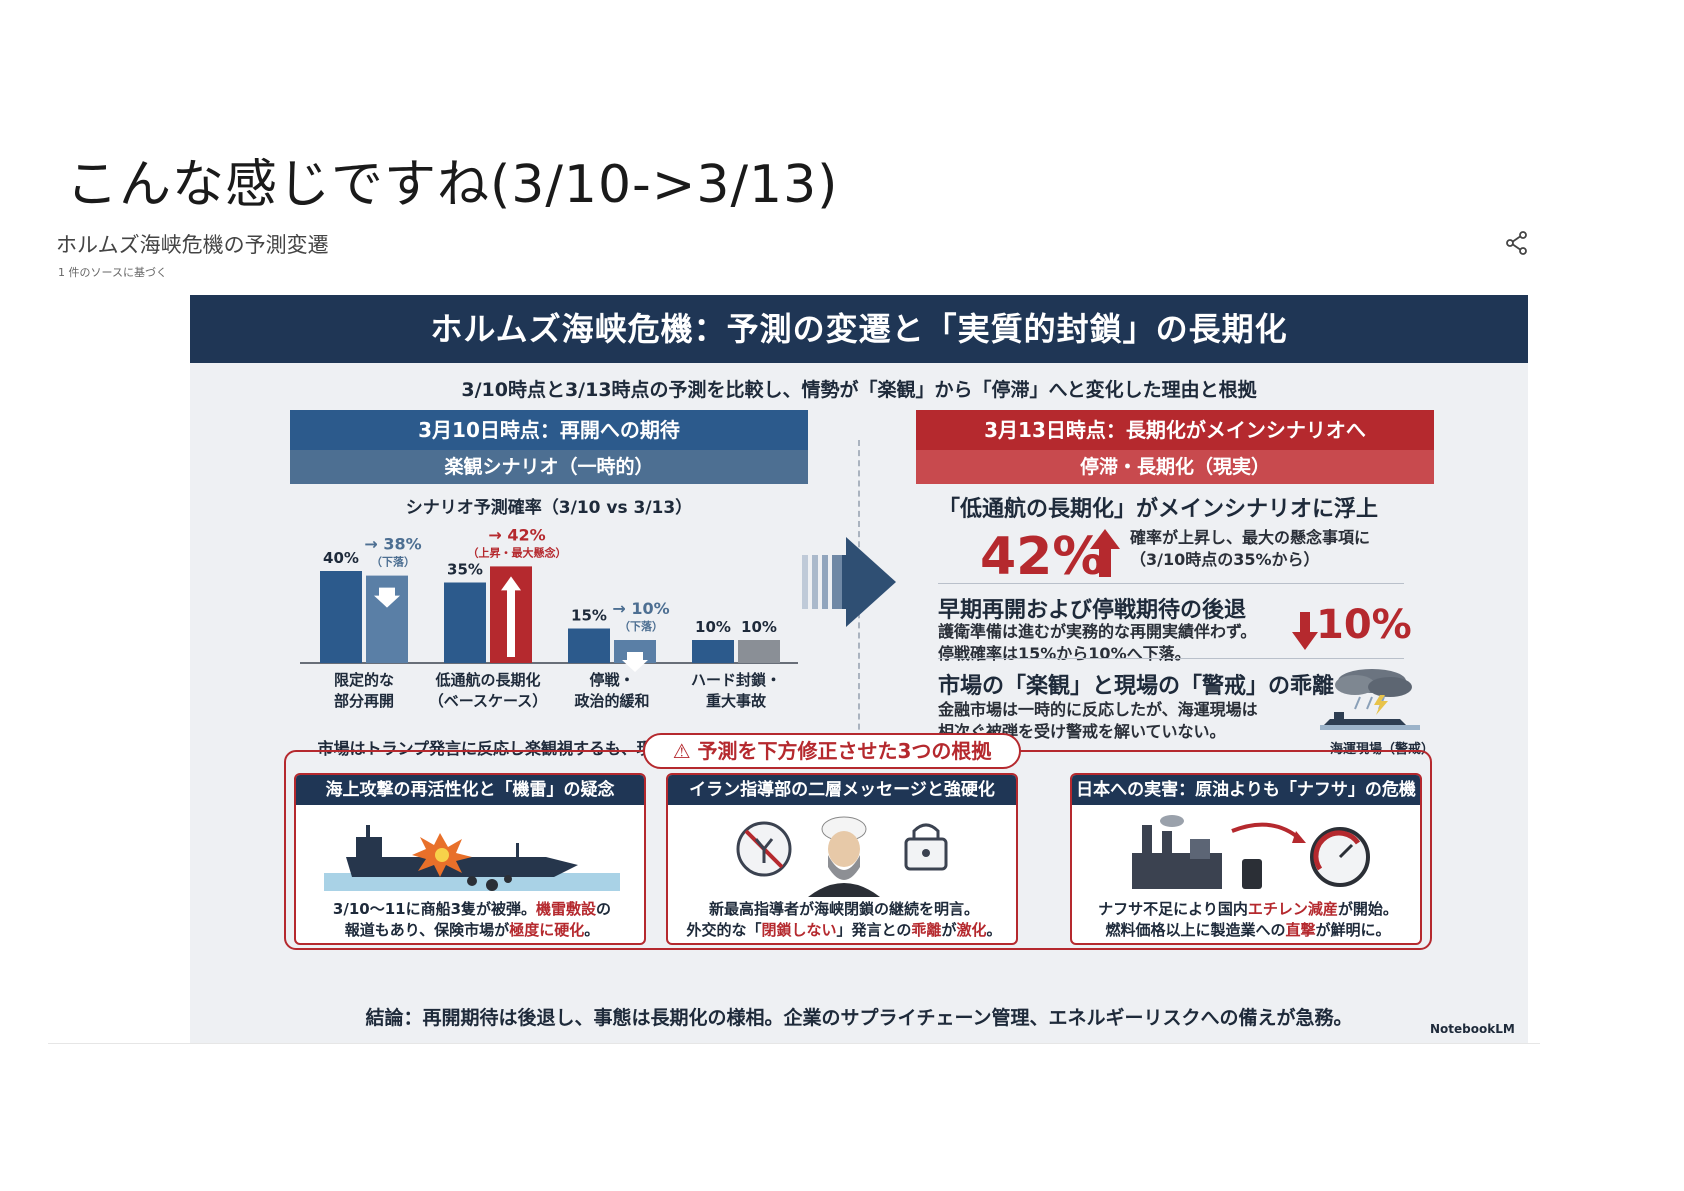  I want to click on value-label-3-13: → 42%, so click(516, 534).